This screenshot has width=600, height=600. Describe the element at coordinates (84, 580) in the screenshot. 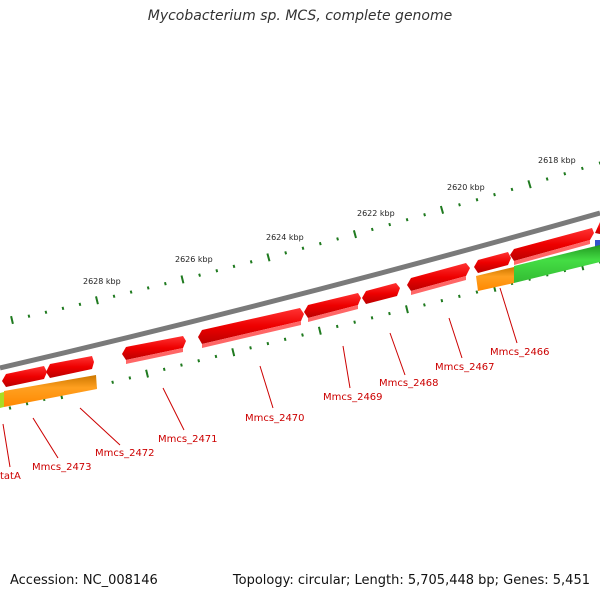

I see `accession-label: Accession: NC_008146` at that location.